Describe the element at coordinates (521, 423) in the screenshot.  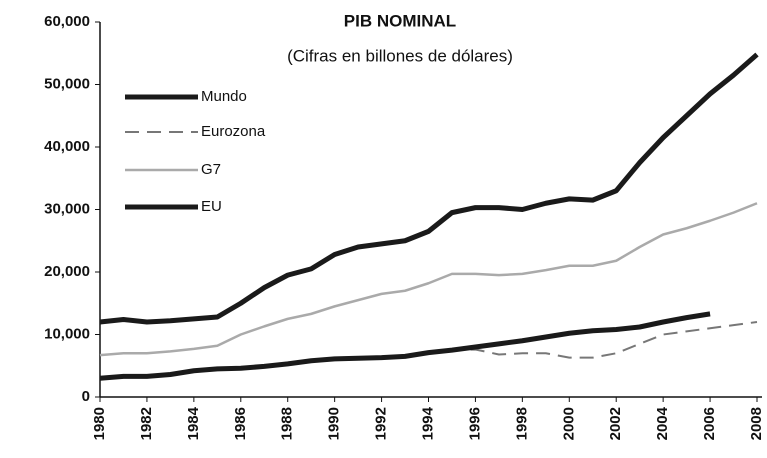
I see `x-tick-label: 1998` at that location.